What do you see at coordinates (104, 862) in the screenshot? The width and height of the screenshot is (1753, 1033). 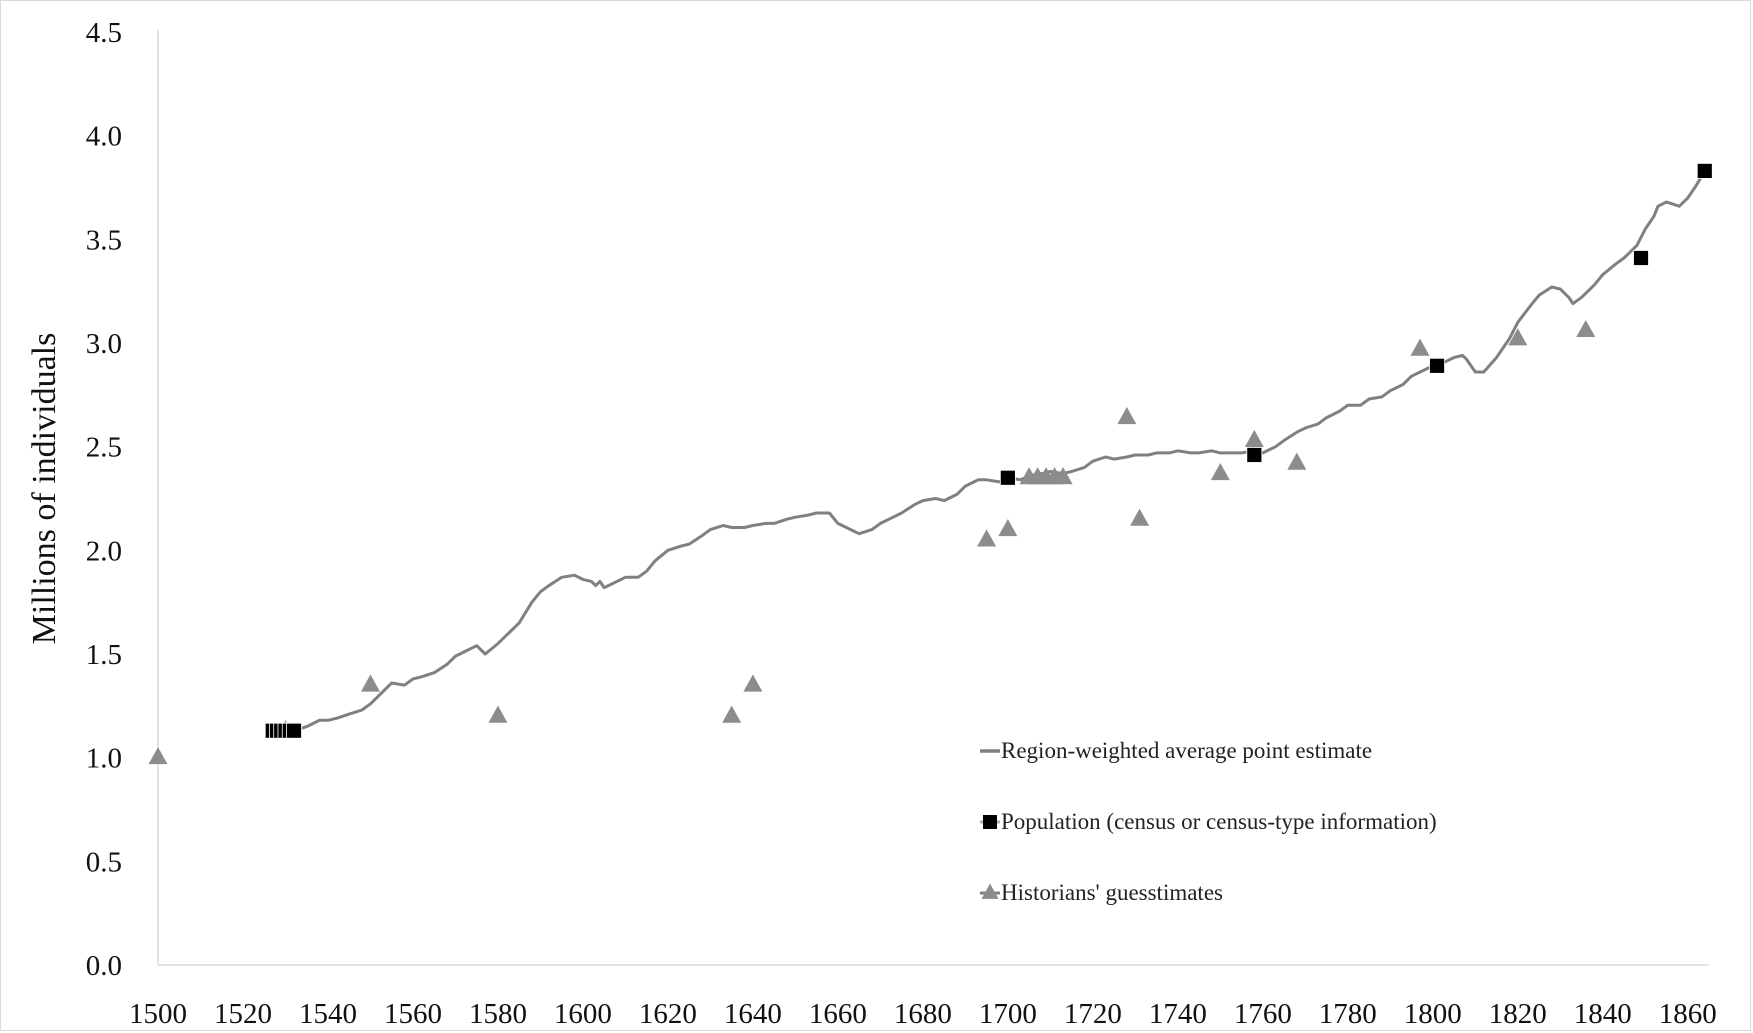 I see `y-tick-label: 0.5` at bounding box center [104, 862].